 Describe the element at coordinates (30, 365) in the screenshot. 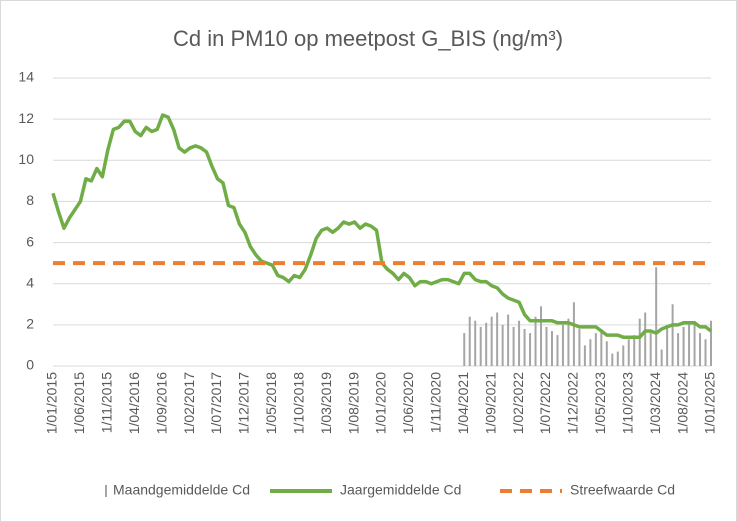

I see `y-tick-label: 0` at that location.